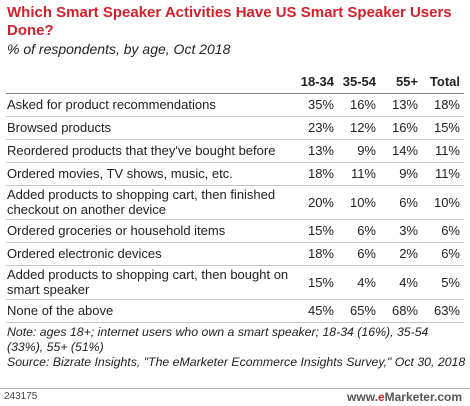 The width and height of the screenshot is (470, 406). I want to click on row-label: Ordered movies, TV shows, music, etc., so click(120, 173).